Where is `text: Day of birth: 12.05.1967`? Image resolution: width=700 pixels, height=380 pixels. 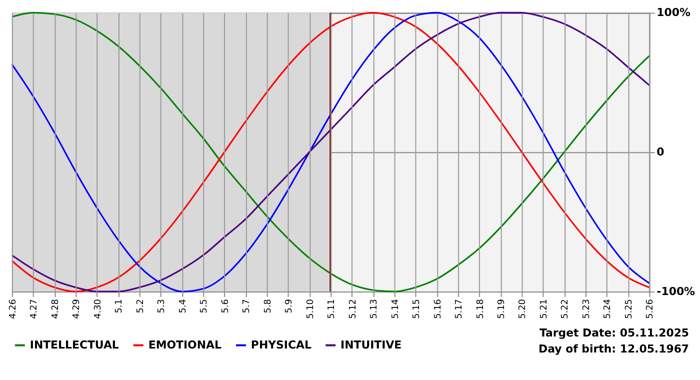 text: Day of birth: 12.05.1967 is located at coordinates (614, 349).